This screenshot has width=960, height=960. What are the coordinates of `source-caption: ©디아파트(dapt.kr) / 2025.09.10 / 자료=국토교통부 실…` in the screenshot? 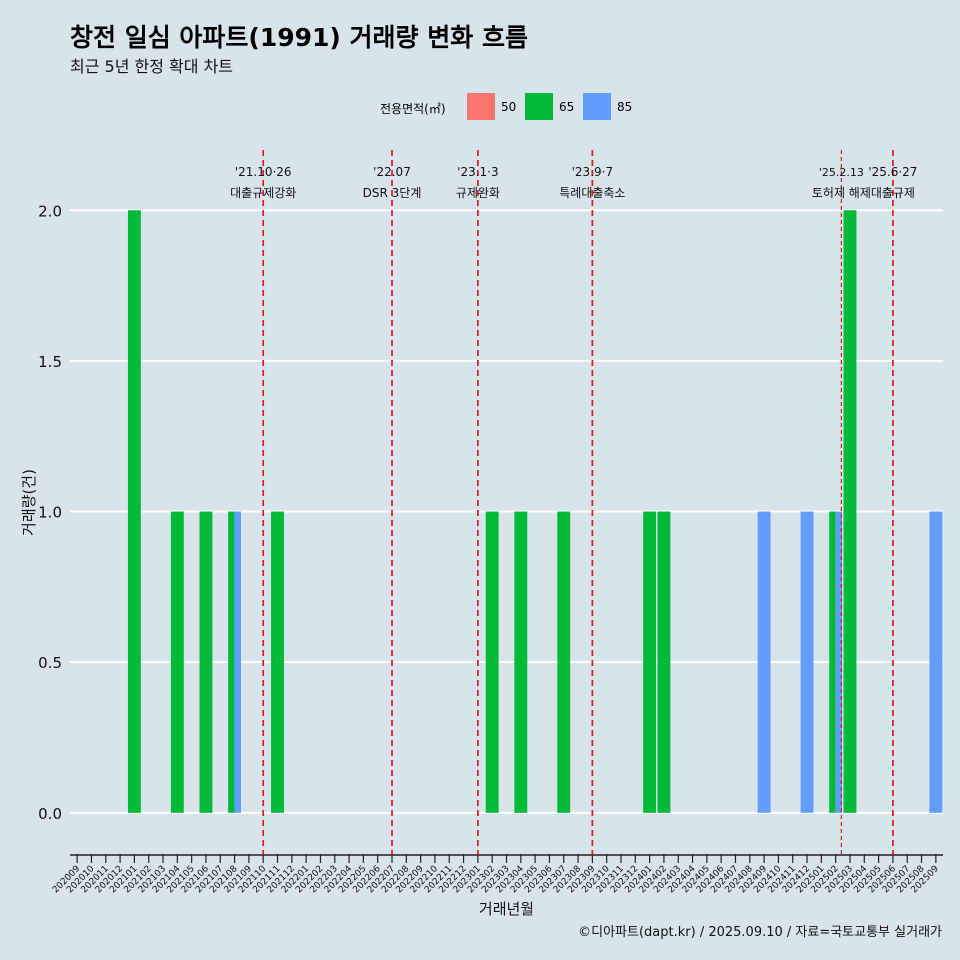 It's located at (760, 932).